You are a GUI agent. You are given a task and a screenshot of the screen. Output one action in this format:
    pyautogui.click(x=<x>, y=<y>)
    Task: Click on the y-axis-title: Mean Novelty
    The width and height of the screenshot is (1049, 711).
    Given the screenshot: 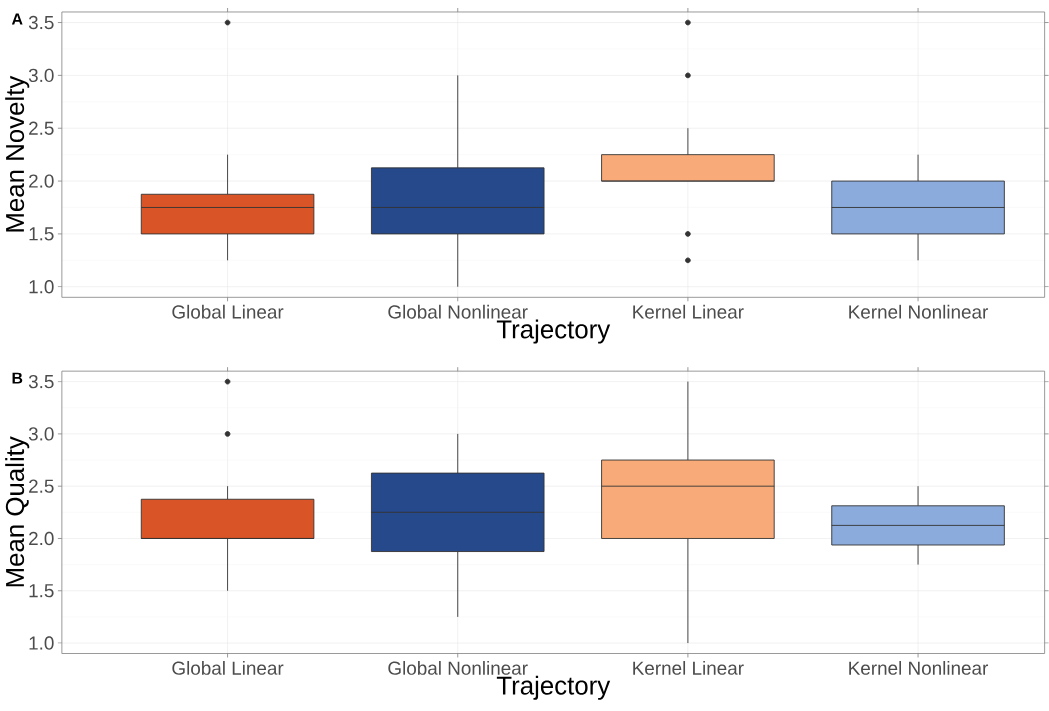 What is the action you would take?
    pyautogui.click(x=17, y=153)
    